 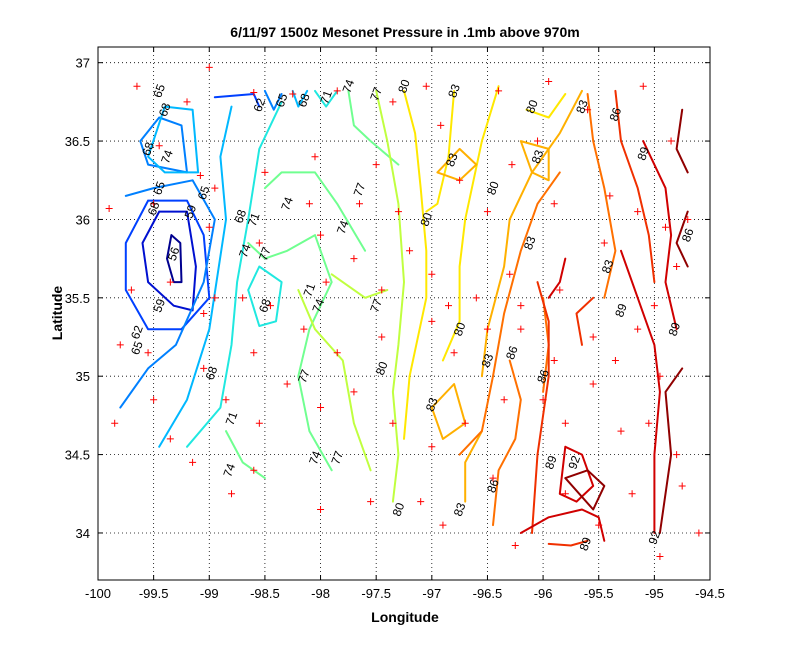 What do you see at coordinates (654, 593) in the screenshot?
I see `x-tick-label: -95` at bounding box center [654, 593].